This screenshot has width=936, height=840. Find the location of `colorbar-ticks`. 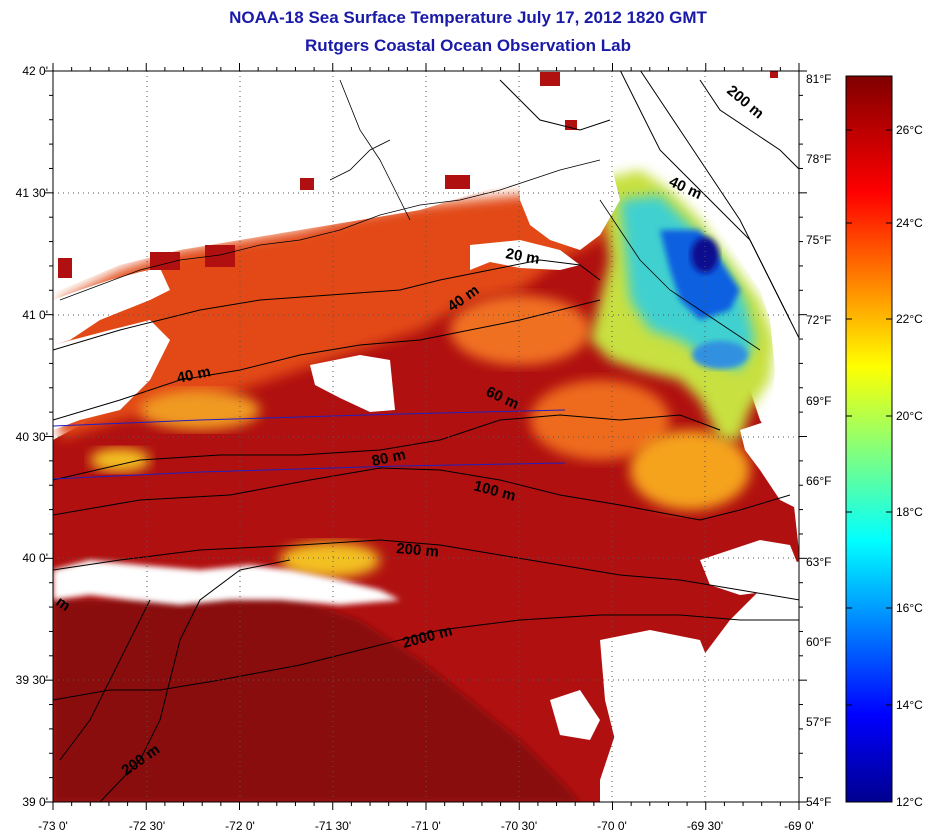

colorbar-ticks is located at coordinates (869, 417).